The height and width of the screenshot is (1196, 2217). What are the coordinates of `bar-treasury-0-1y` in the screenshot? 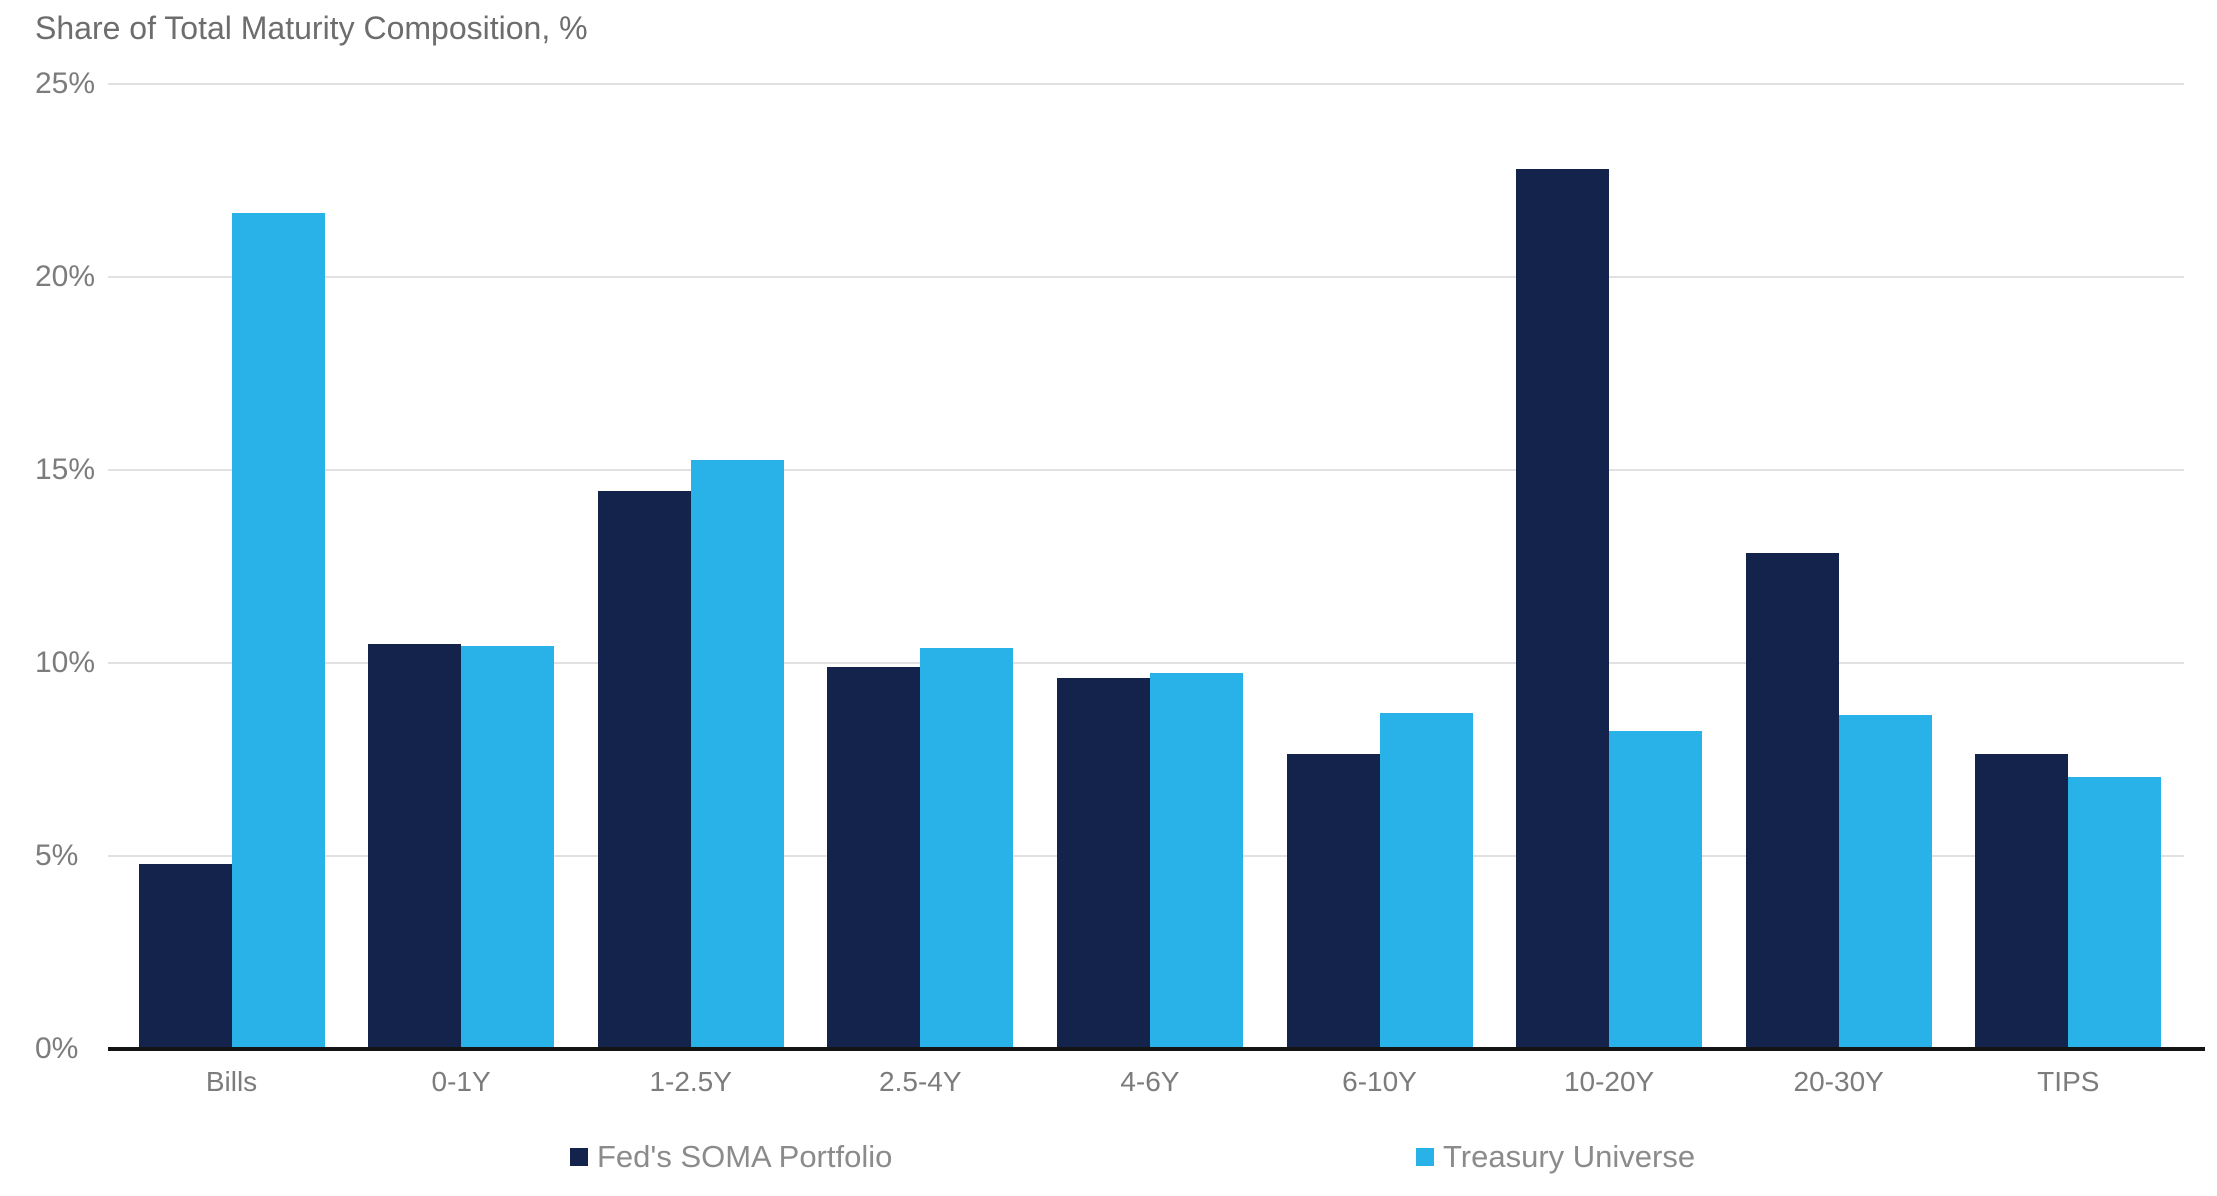 It's located at (508, 847).